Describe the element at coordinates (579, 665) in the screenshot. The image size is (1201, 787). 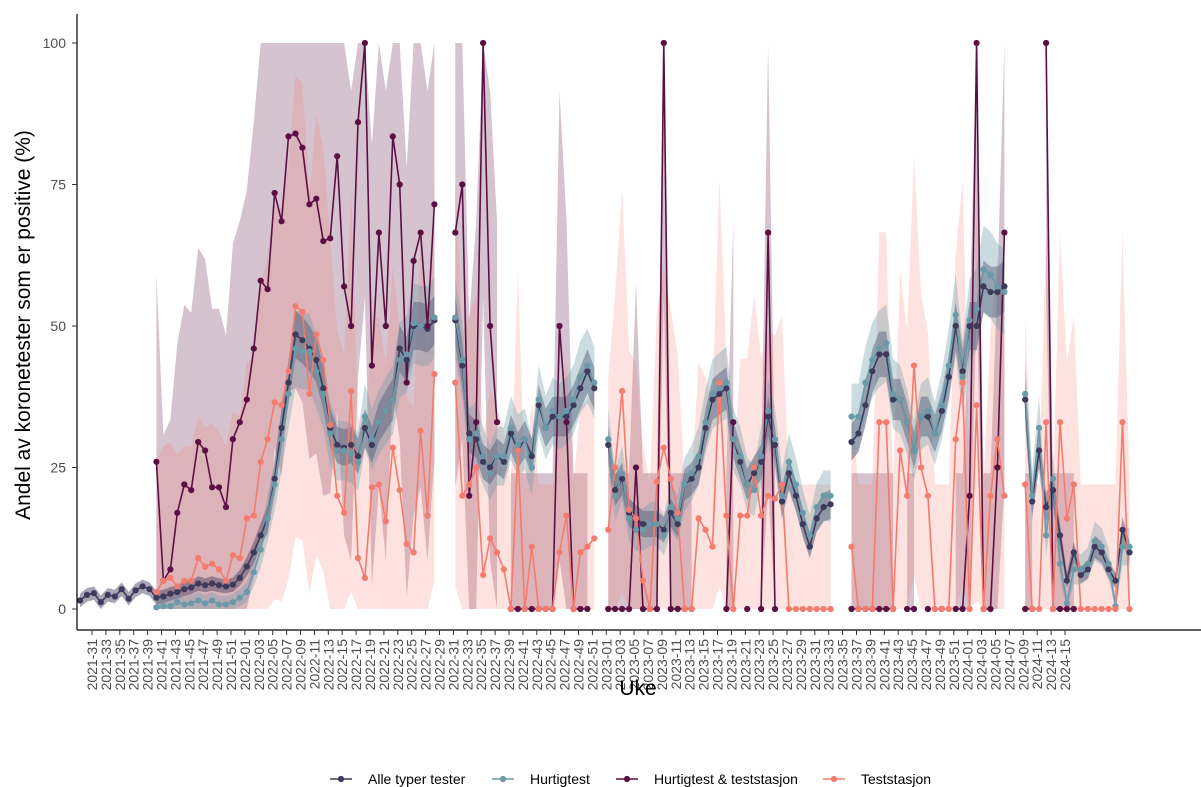
I see `x-tick-label-35: 2022-49` at that location.